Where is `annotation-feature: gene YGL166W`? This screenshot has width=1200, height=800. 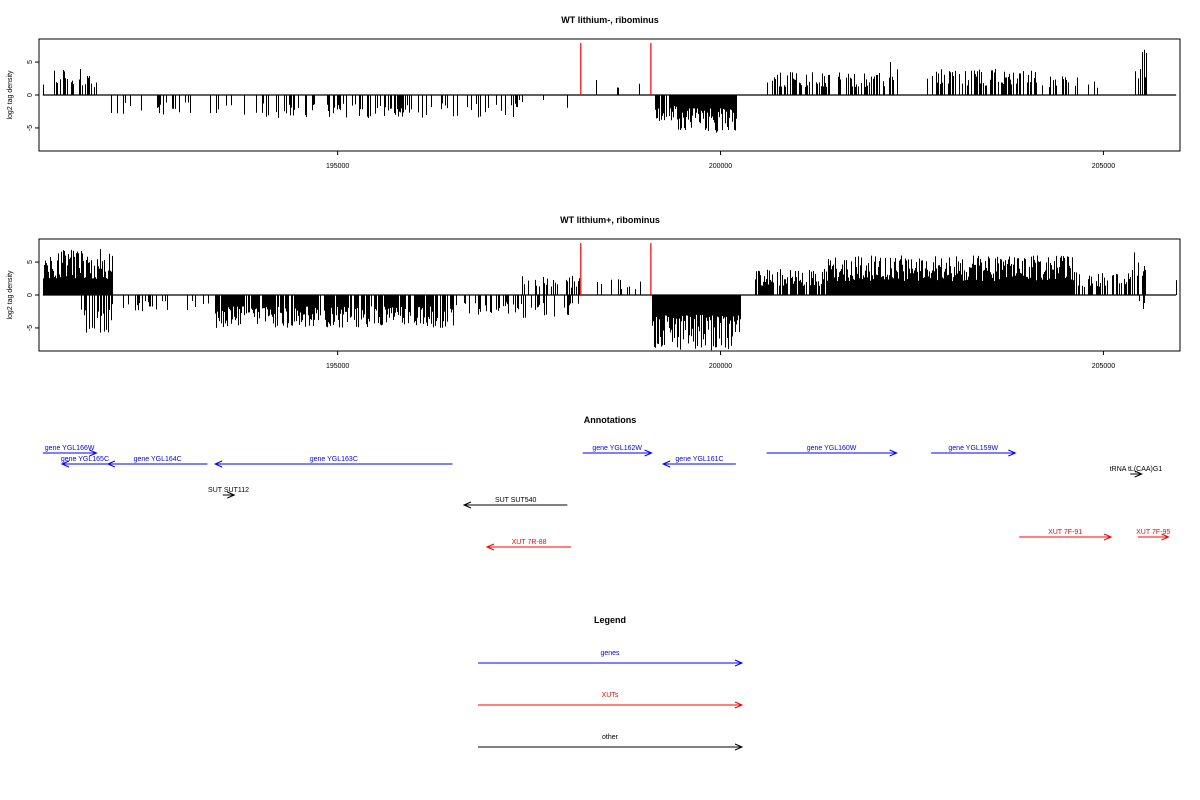 annotation-feature: gene YGL166W is located at coordinates (70, 451).